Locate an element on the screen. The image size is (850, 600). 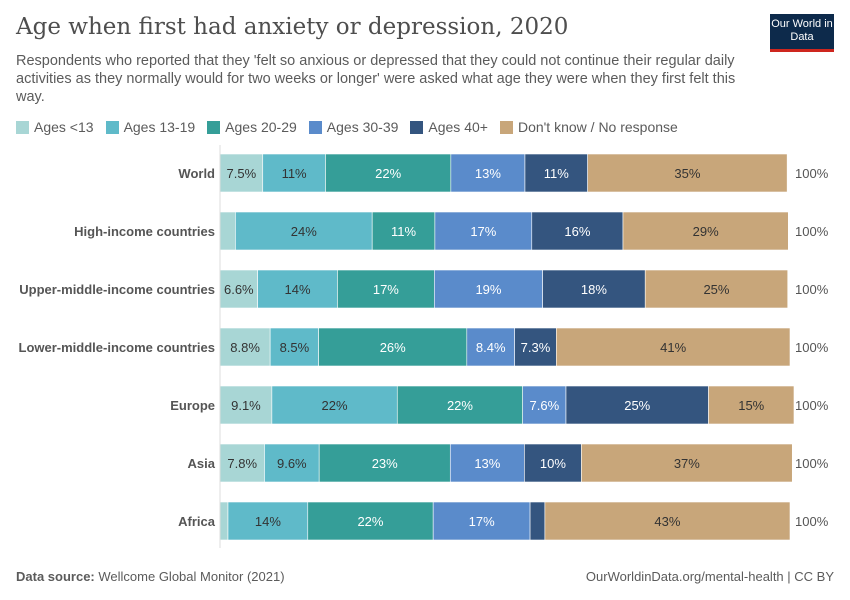
data-label: 43% is located at coordinates (667, 521).